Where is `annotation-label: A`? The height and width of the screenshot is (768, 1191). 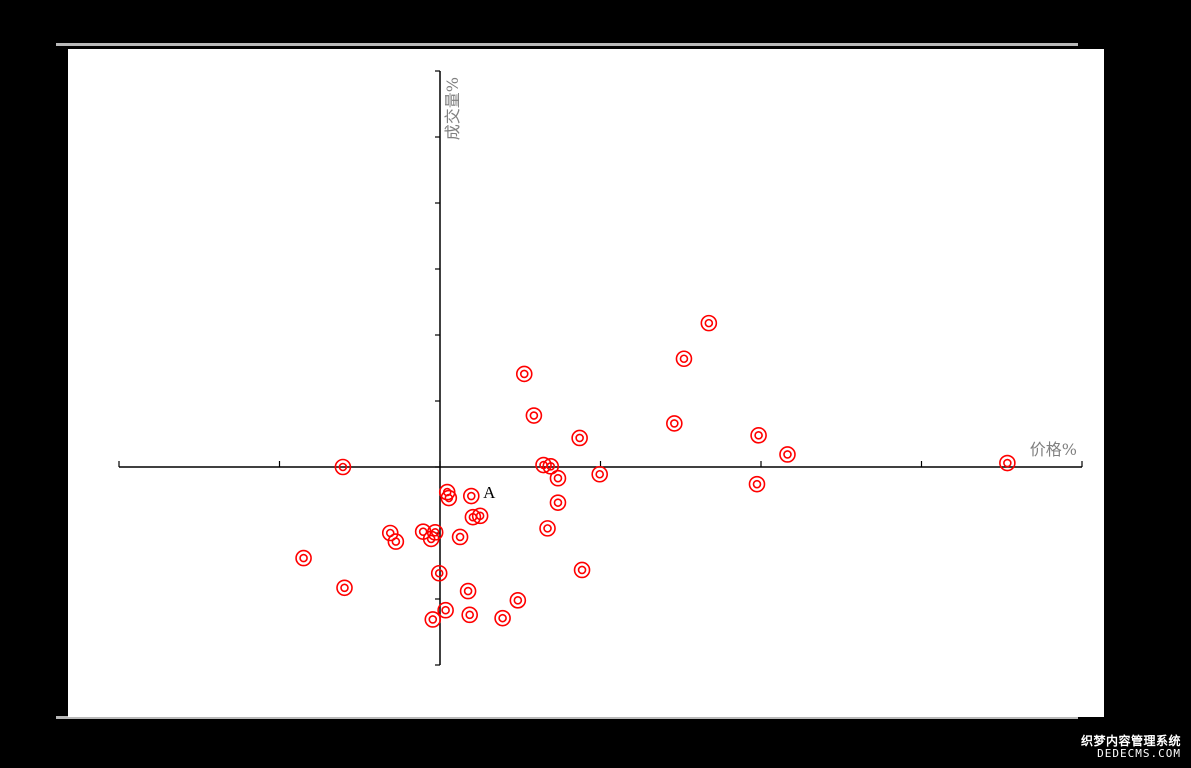 annotation-label: A is located at coordinates (489, 492).